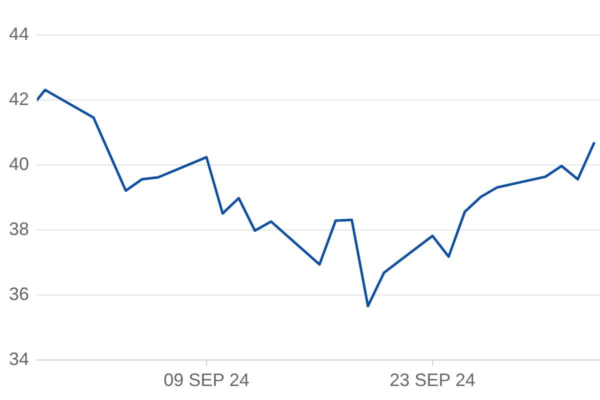 Image resolution: width=600 pixels, height=400 pixels. Describe the element at coordinates (207, 380) in the screenshot. I see `x-tick-label: 09 SEP 24` at that location.